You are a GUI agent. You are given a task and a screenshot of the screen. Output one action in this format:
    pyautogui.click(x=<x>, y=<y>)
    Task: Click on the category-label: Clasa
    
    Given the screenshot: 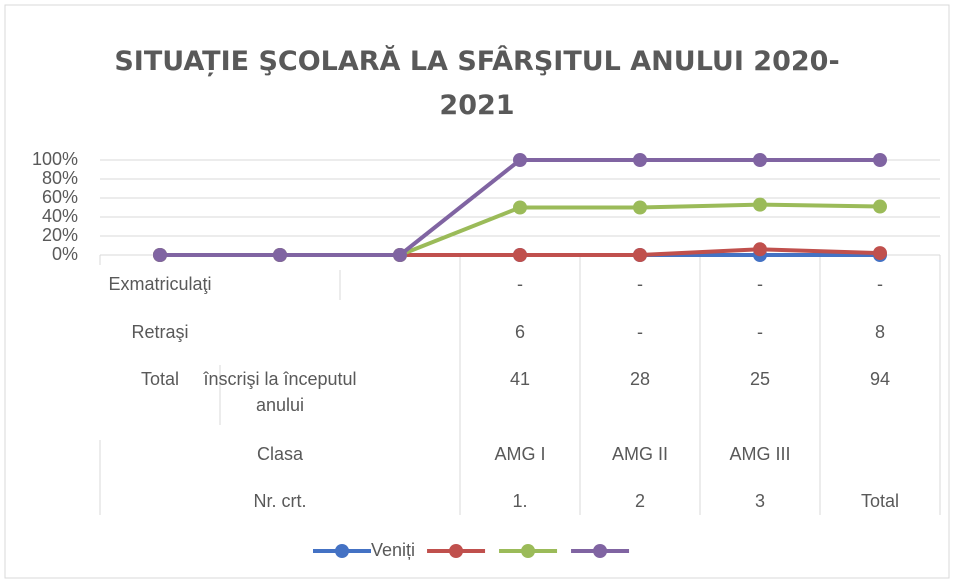 What is the action you would take?
    pyautogui.click(x=280, y=454)
    